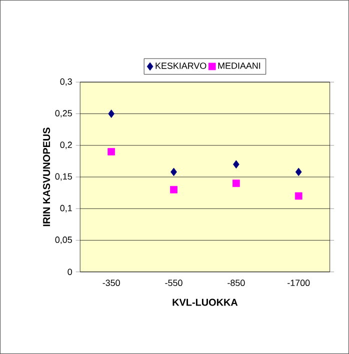  Describe the element at coordinates (66, 82) in the screenshot. I see `y-tick-label: 0,3` at that location.